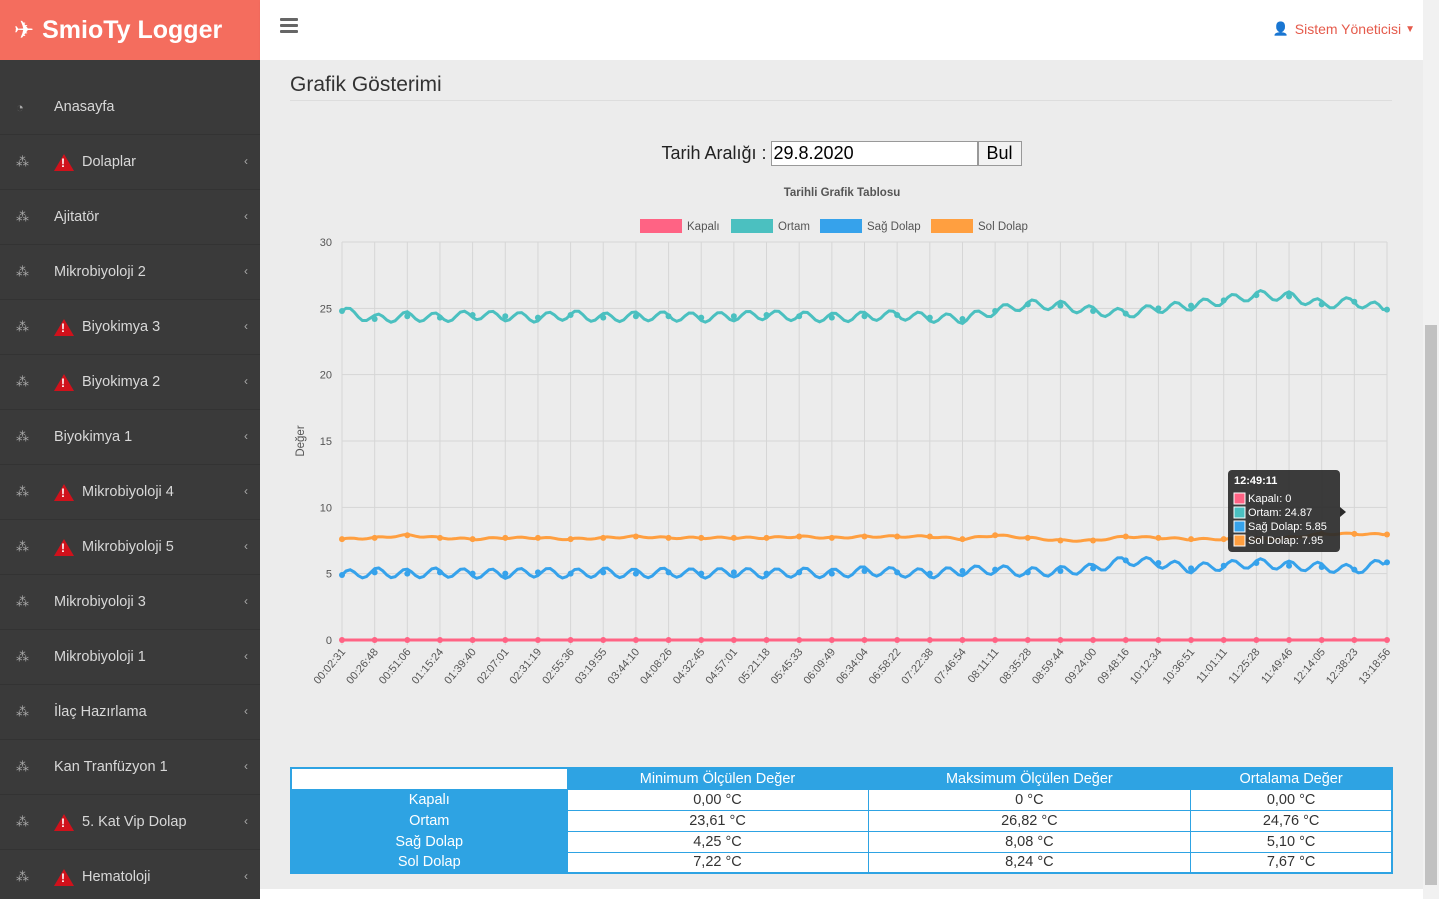  I want to click on x-tick-label: 03:44:10, so click(623, 666).